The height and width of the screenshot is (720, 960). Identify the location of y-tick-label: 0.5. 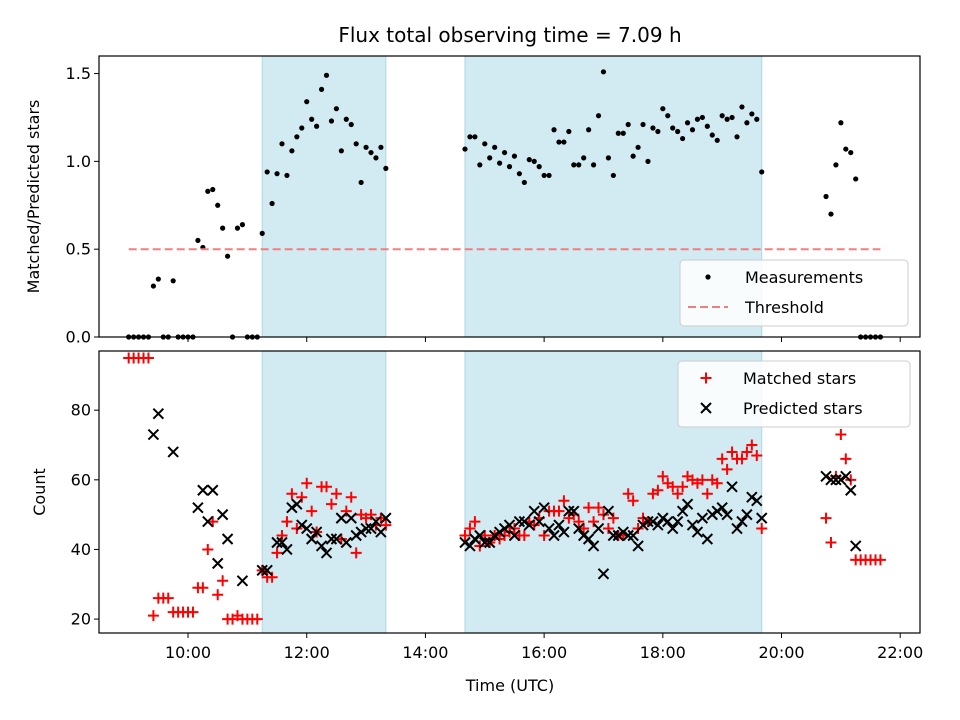
(78, 249).